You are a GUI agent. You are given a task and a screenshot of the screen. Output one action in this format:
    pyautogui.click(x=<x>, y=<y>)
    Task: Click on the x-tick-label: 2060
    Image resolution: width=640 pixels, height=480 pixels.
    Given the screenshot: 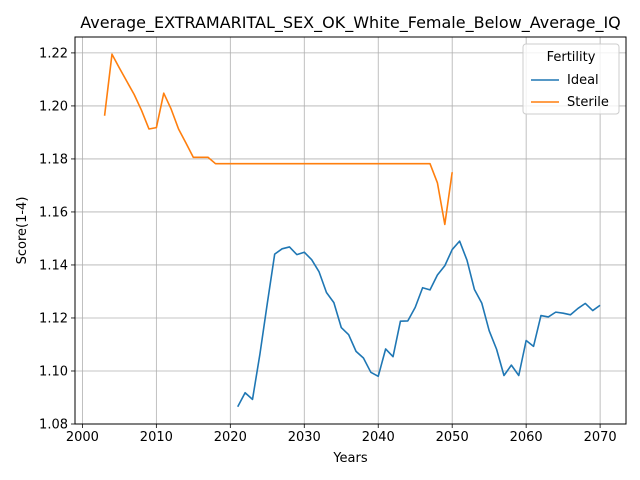 What is the action you would take?
    pyautogui.click(x=526, y=437)
    